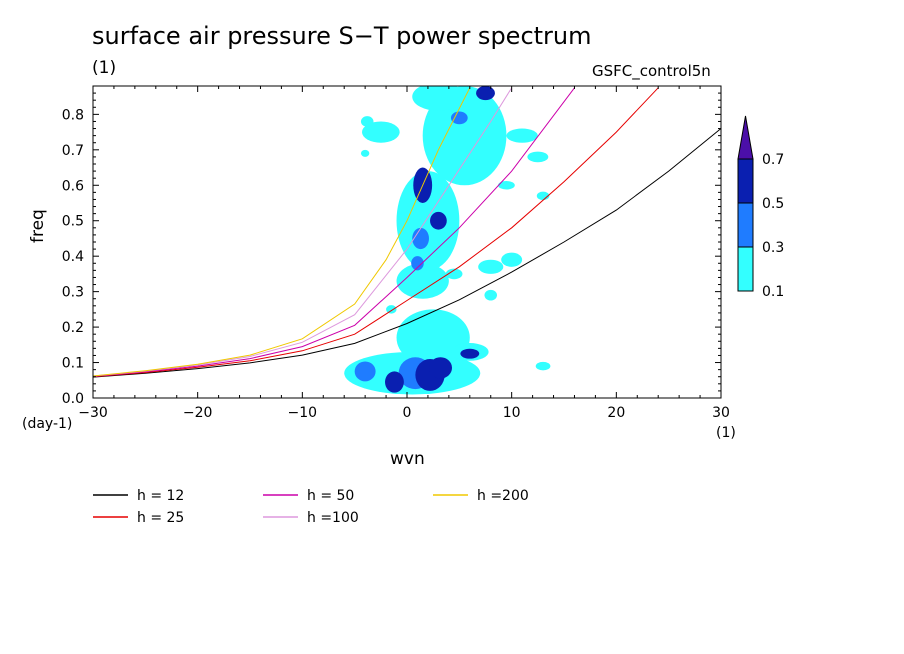  Describe the element at coordinates (198, 413) in the screenshot. I see `x-tick-label: −20` at that location.